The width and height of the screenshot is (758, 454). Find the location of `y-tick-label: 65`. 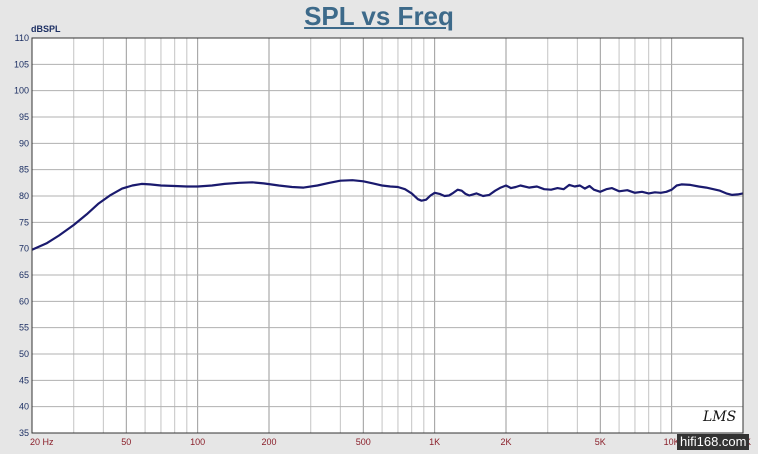

y-tick-label: 65 is located at coordinates (24, 275).